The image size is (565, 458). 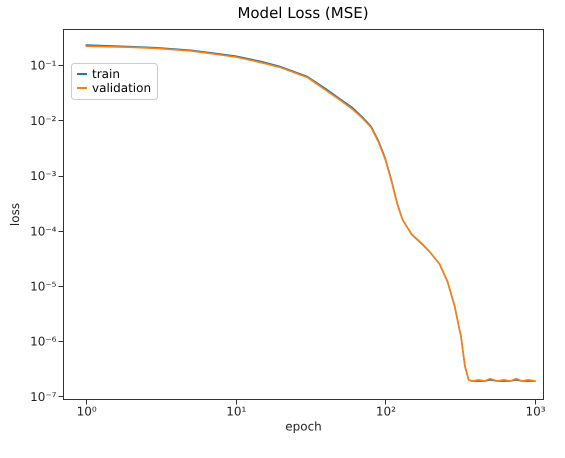 I want to click on y-tick-label: 10⁻⁷, so click(x=43, y=397).